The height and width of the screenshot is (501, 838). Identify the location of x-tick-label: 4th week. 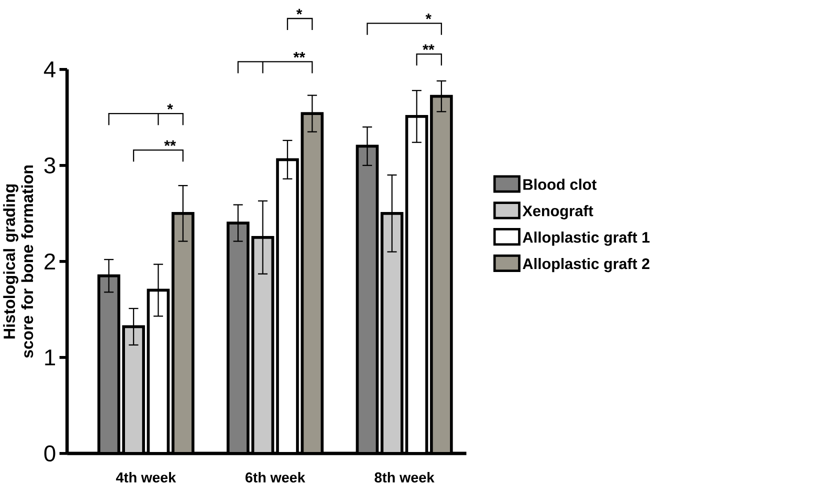
(146, 477).